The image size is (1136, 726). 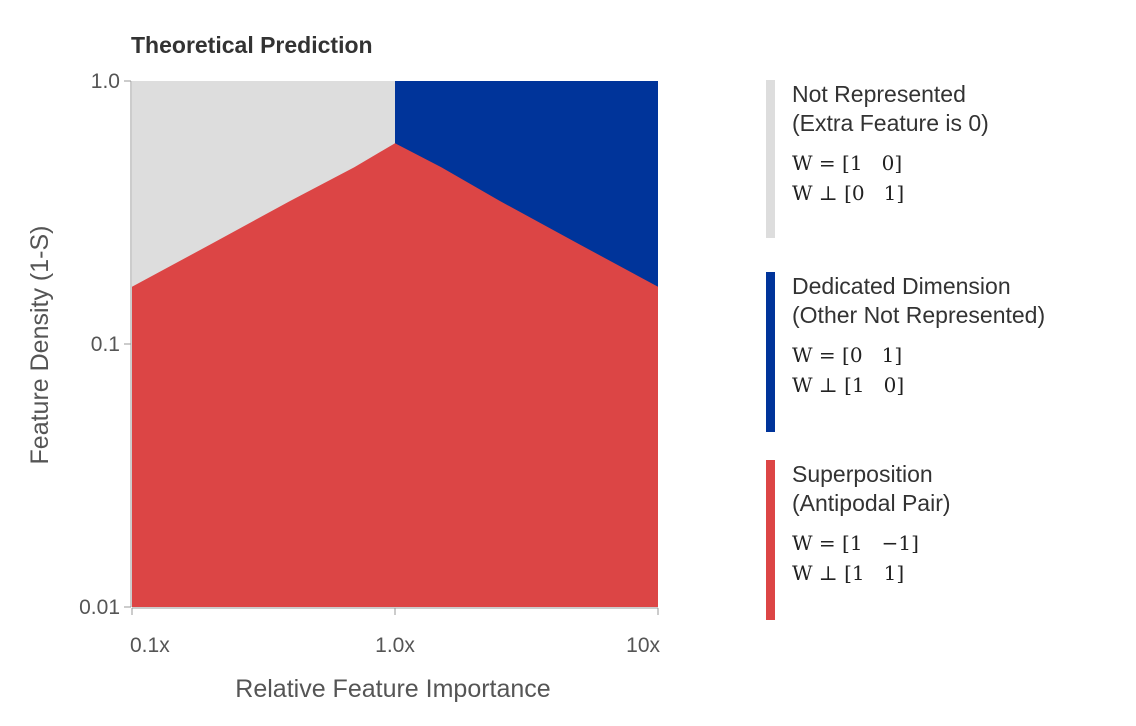 I want to click on y-tick-label: 0.1, so click(x=105, y=344).